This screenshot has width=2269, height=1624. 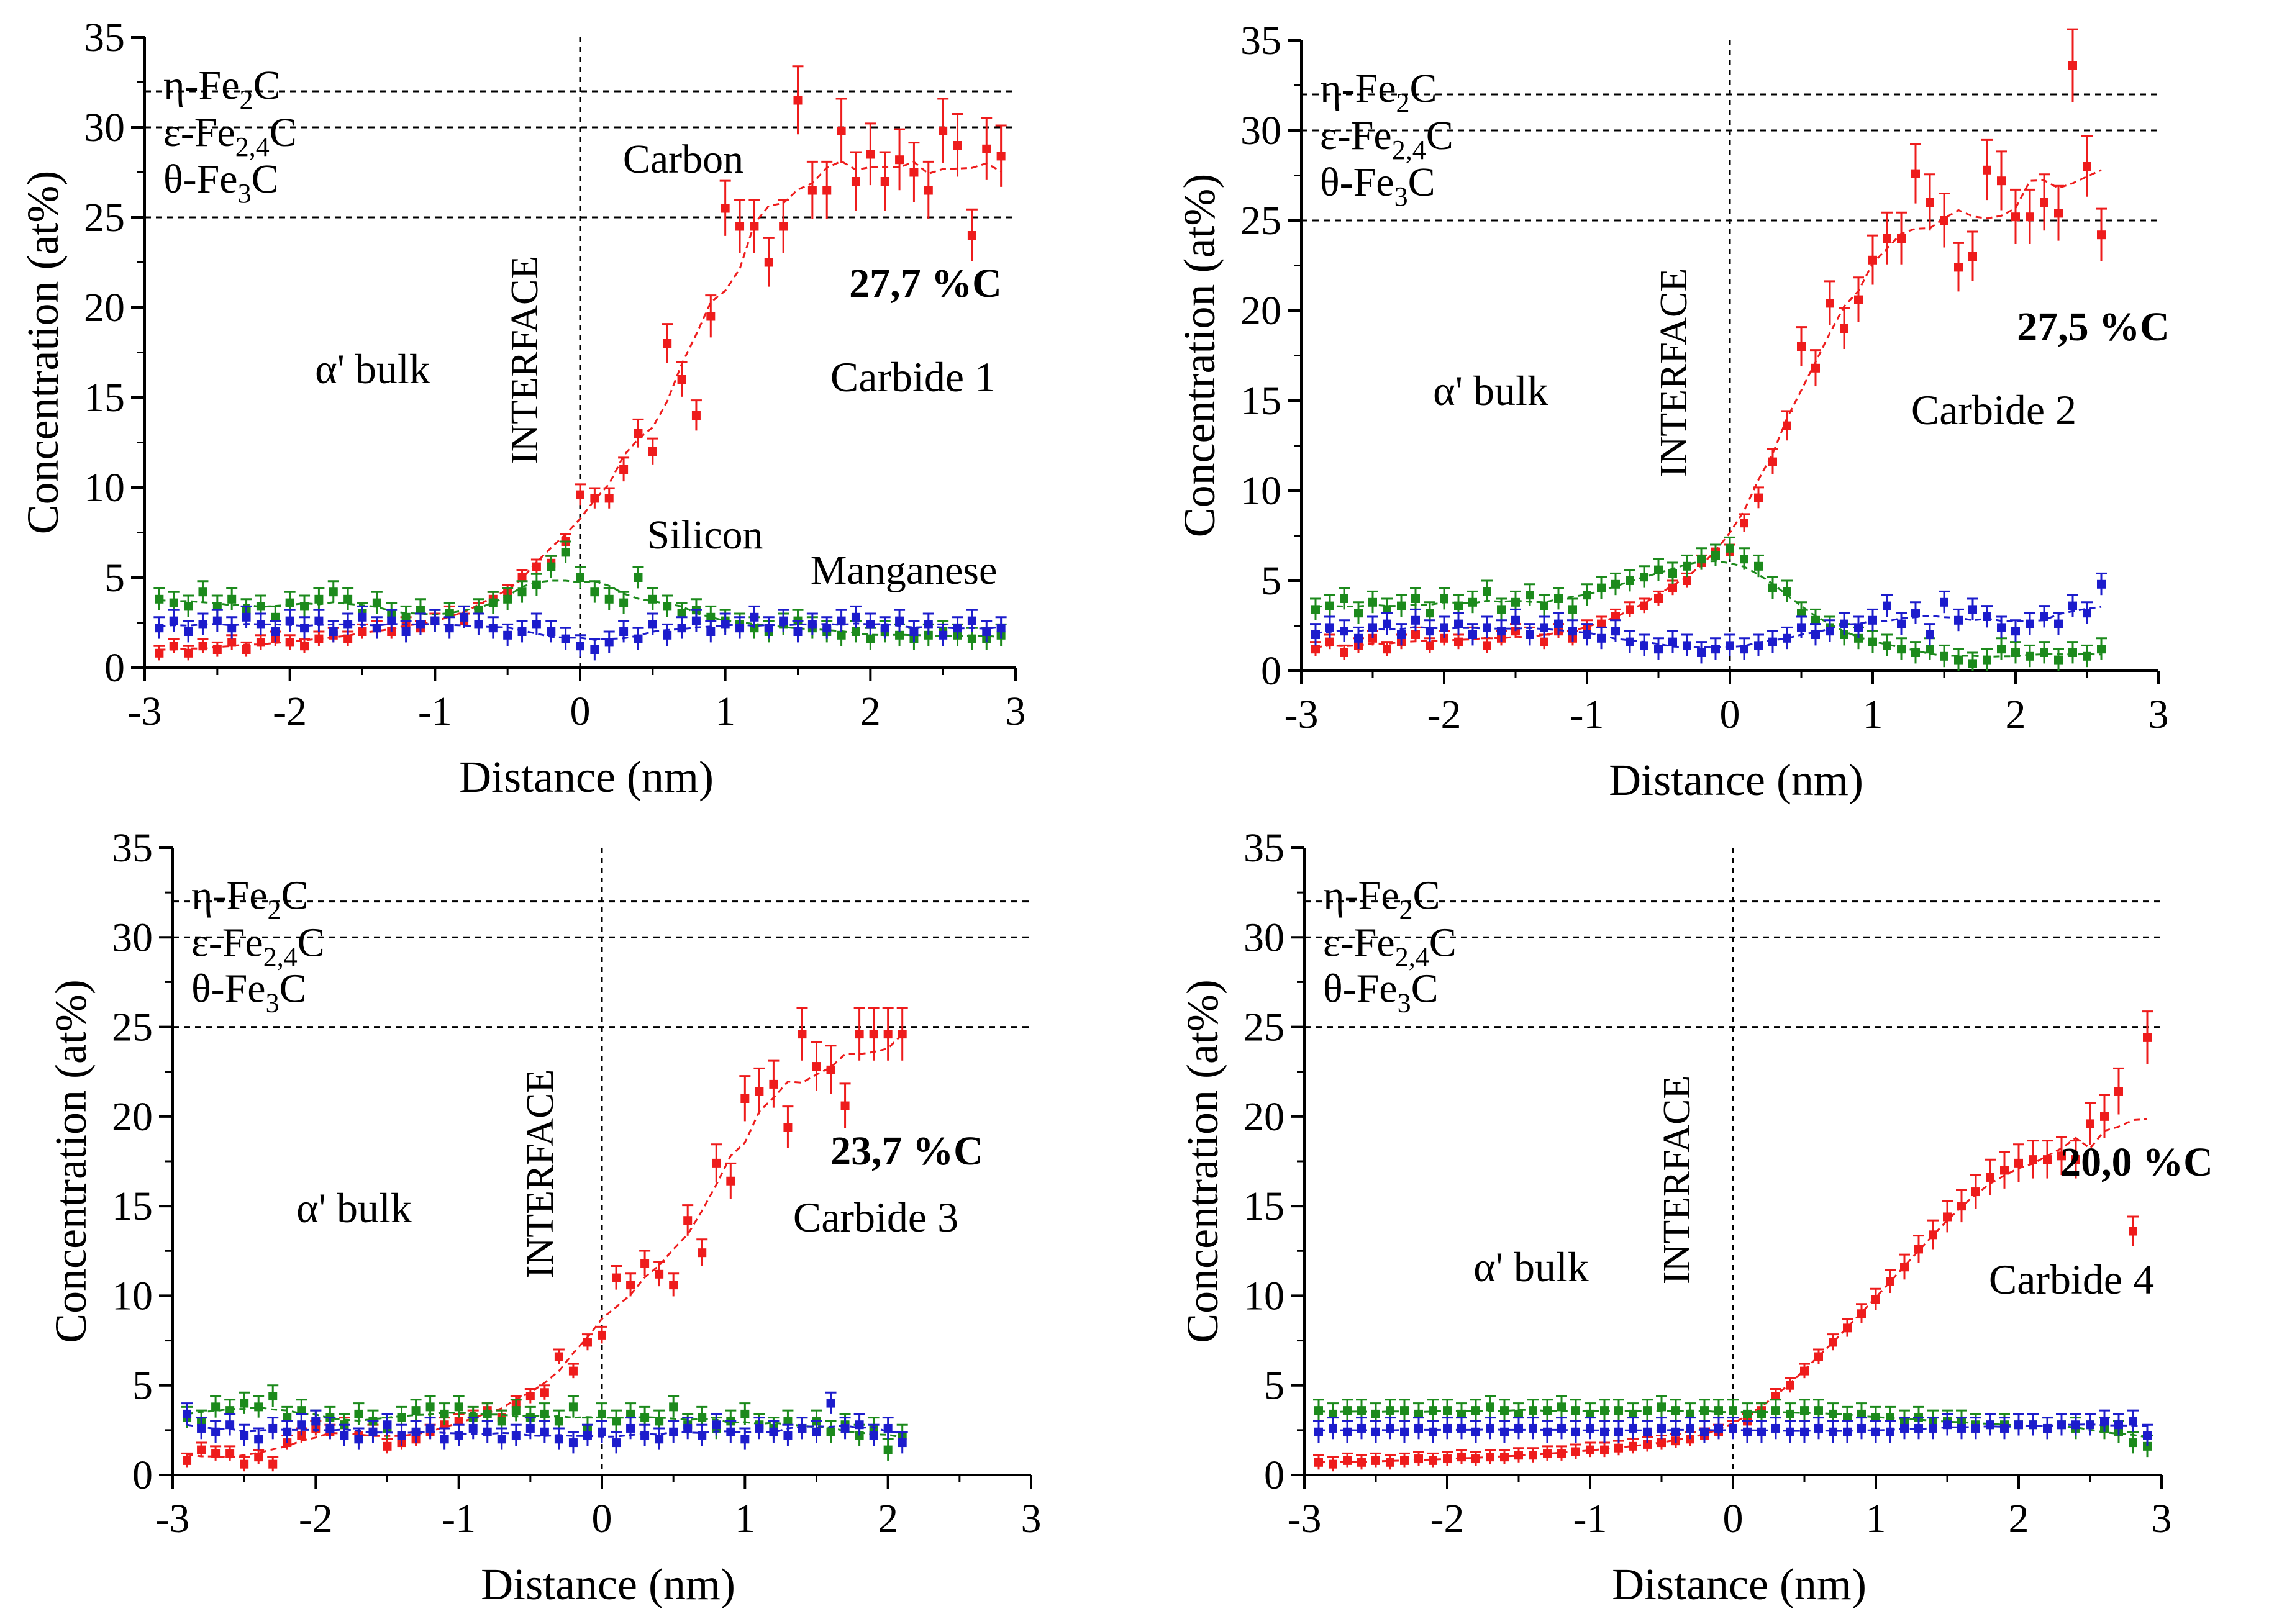 I want to click on x-tick-label: -3, so click(x=173, y=1518).